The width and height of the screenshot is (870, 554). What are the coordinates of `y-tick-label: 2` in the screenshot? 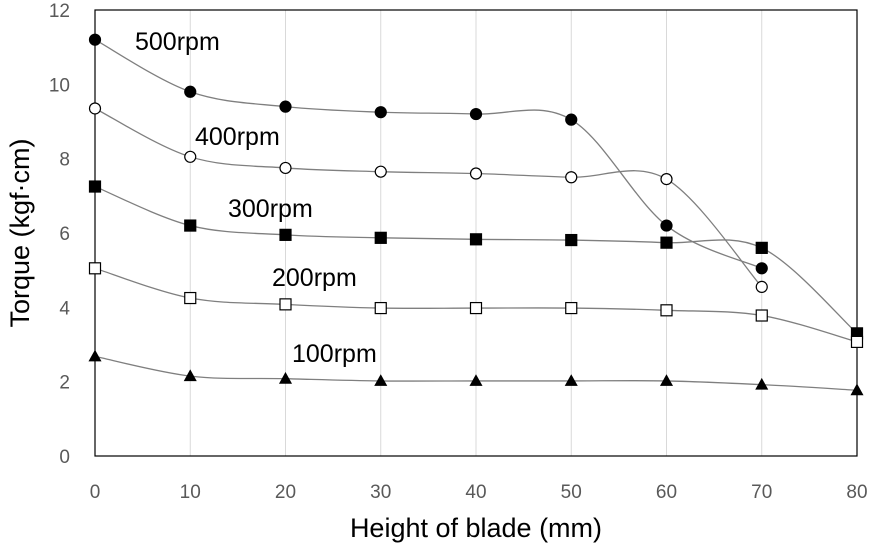 It's located at (64, 383).